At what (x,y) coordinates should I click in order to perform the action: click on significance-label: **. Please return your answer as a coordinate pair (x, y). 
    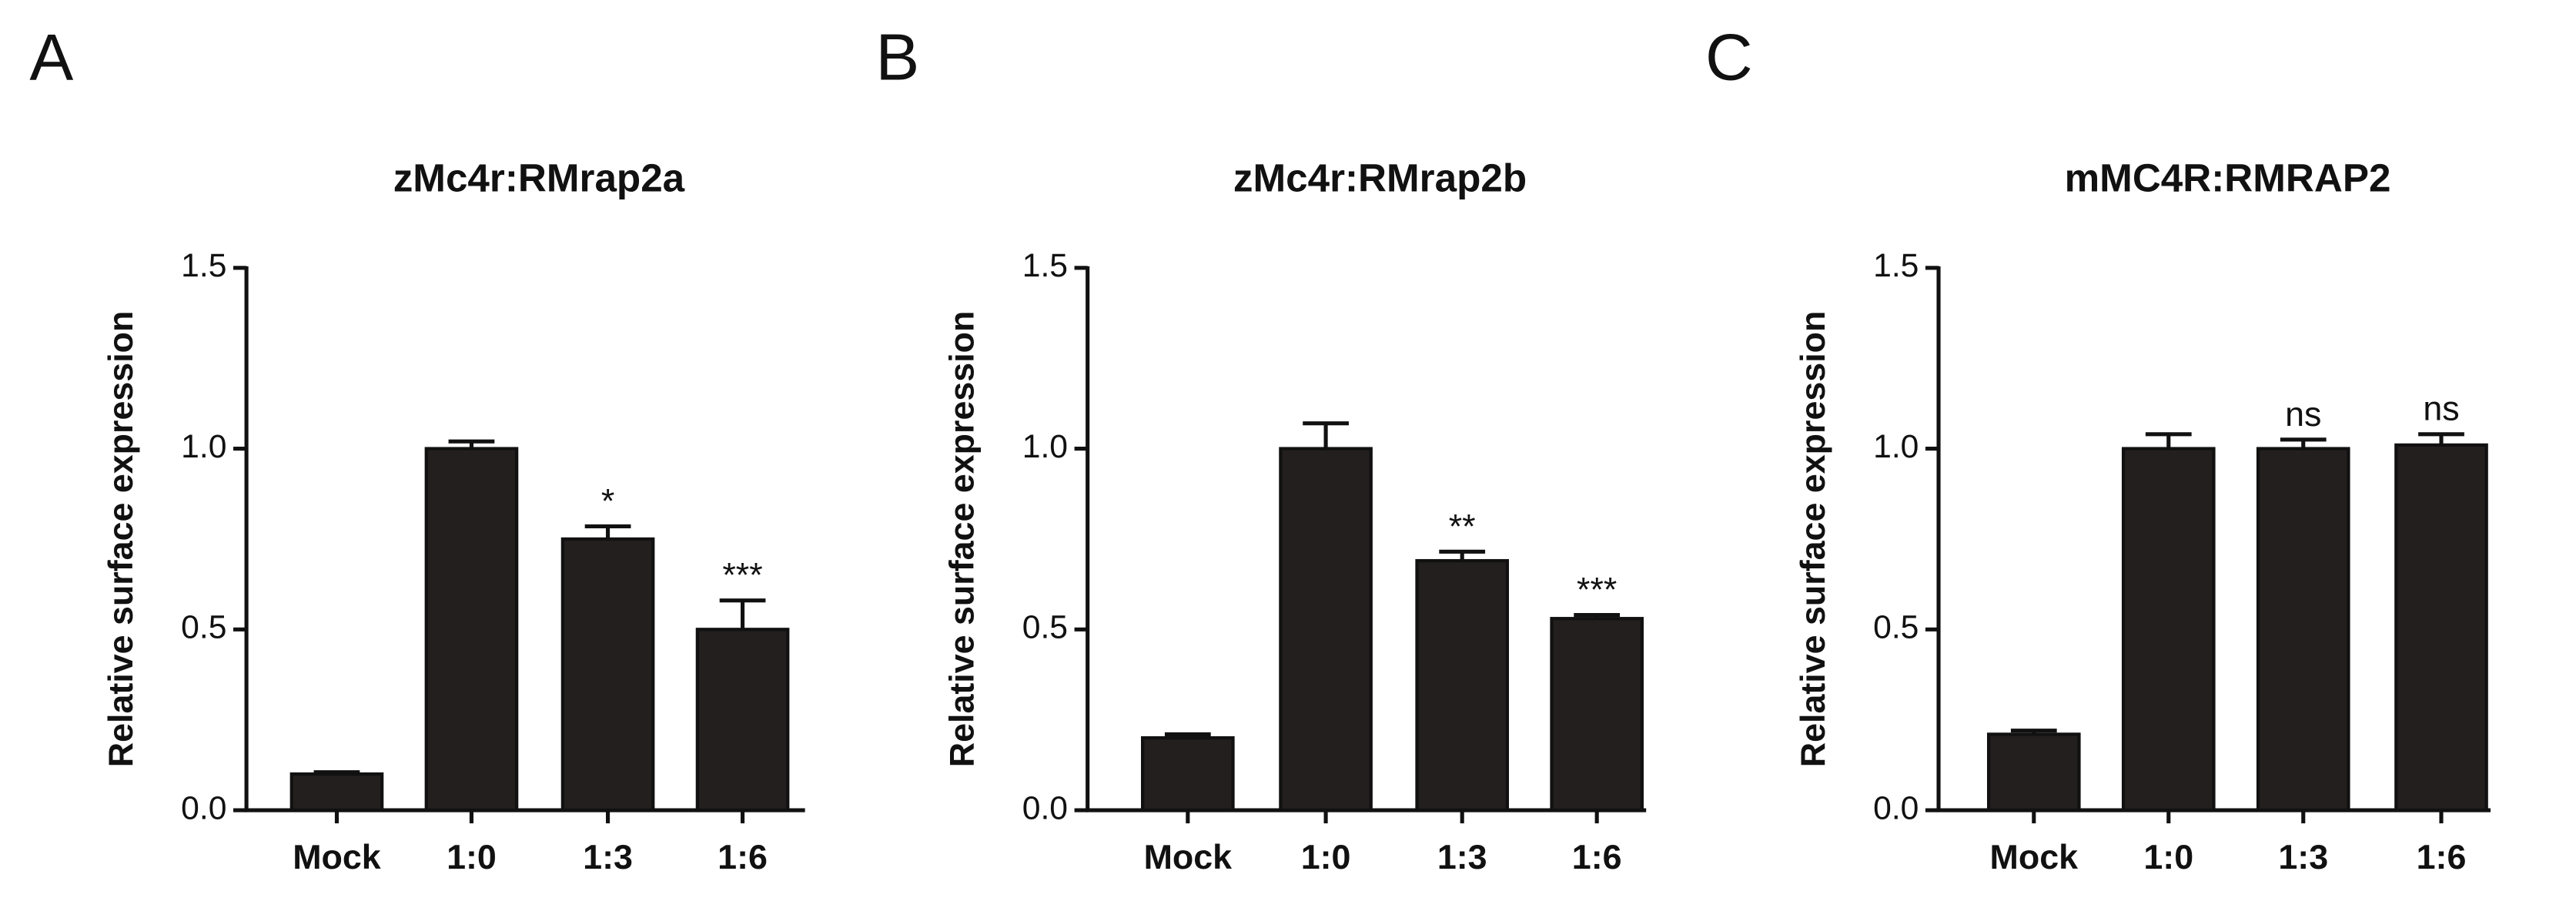
    Looking at the image, I should click on (1463, 526).